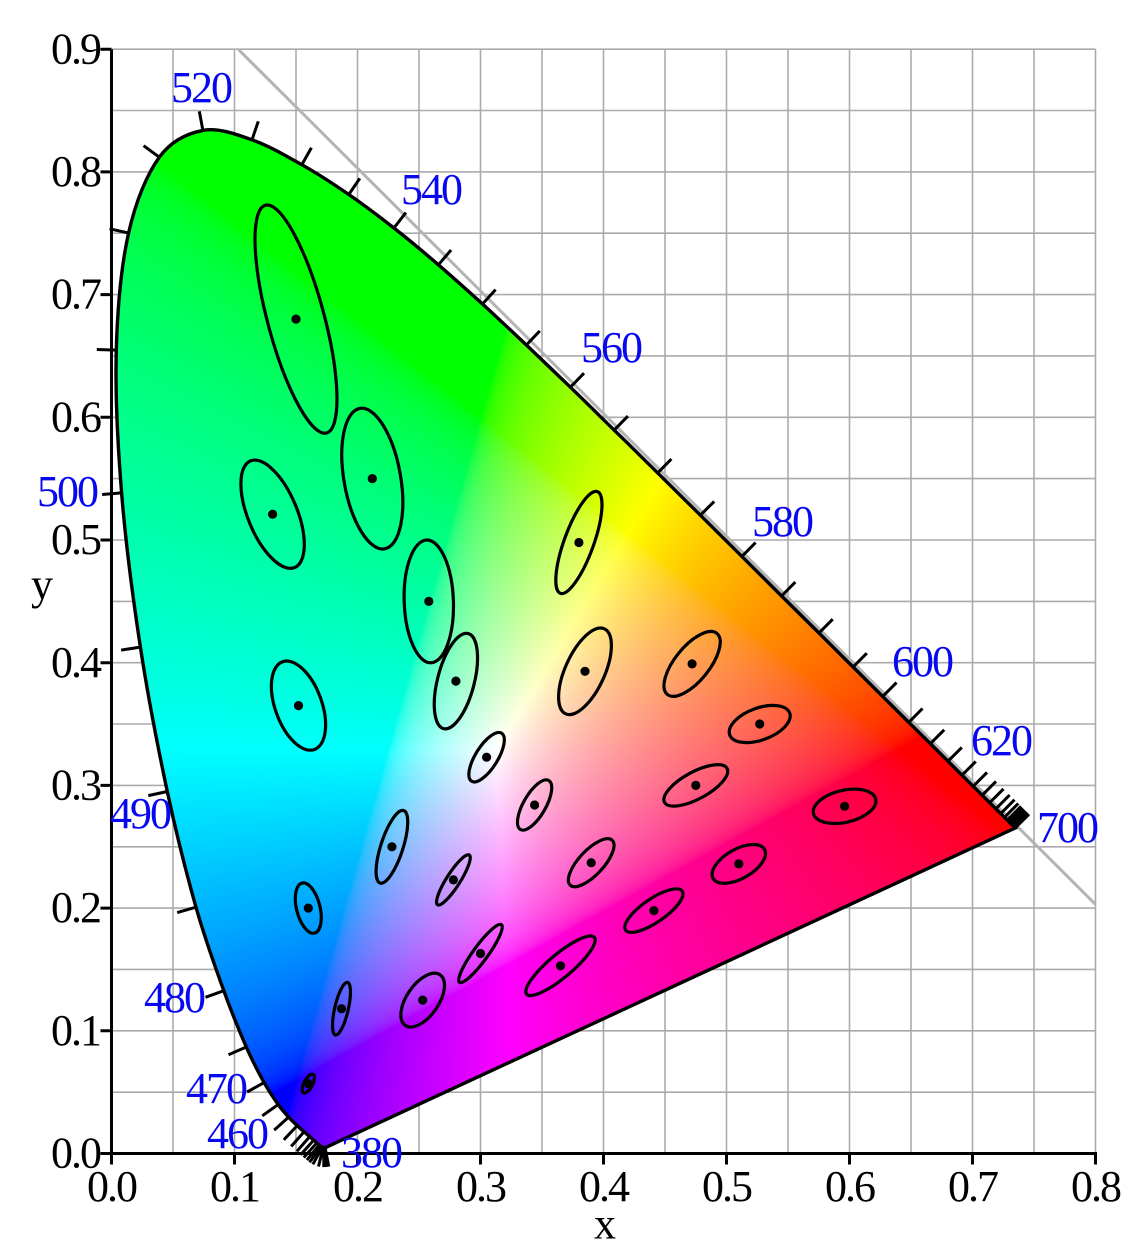  What do you see at coordinates (611, 347) in the screenshot?
I see `svg-text: 560` at bounding box center [611, 347].